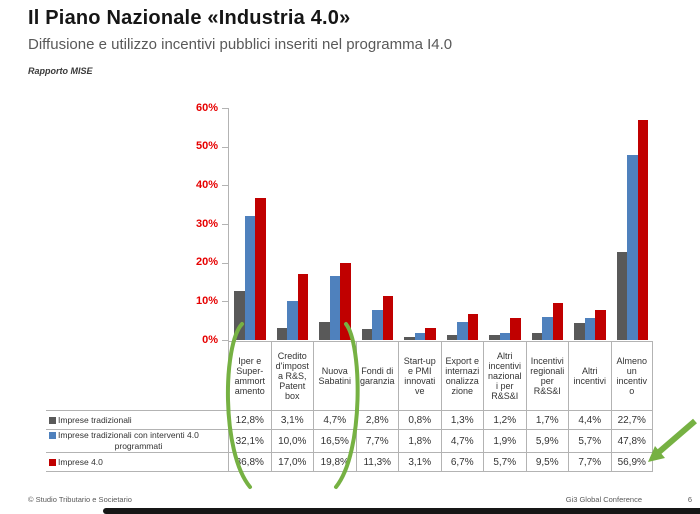 This screenshot has height=514, width=700. Describe the element at coordinates (206, 223) in the screenshot. I see `y-axis-tick-label: 30%` at that location.